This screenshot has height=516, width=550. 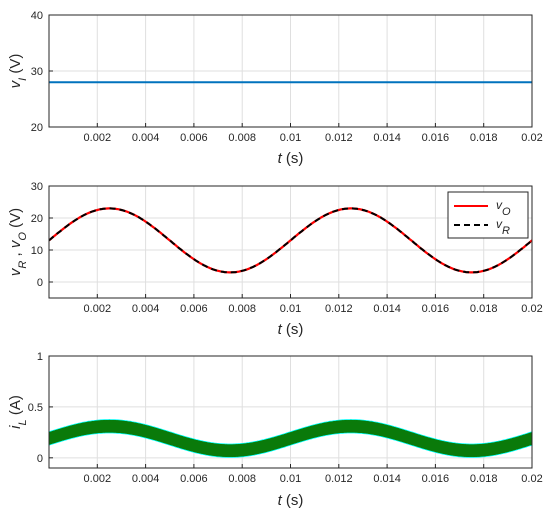 I want to click on y-tick-label: 1, so click(x=40, y=357).